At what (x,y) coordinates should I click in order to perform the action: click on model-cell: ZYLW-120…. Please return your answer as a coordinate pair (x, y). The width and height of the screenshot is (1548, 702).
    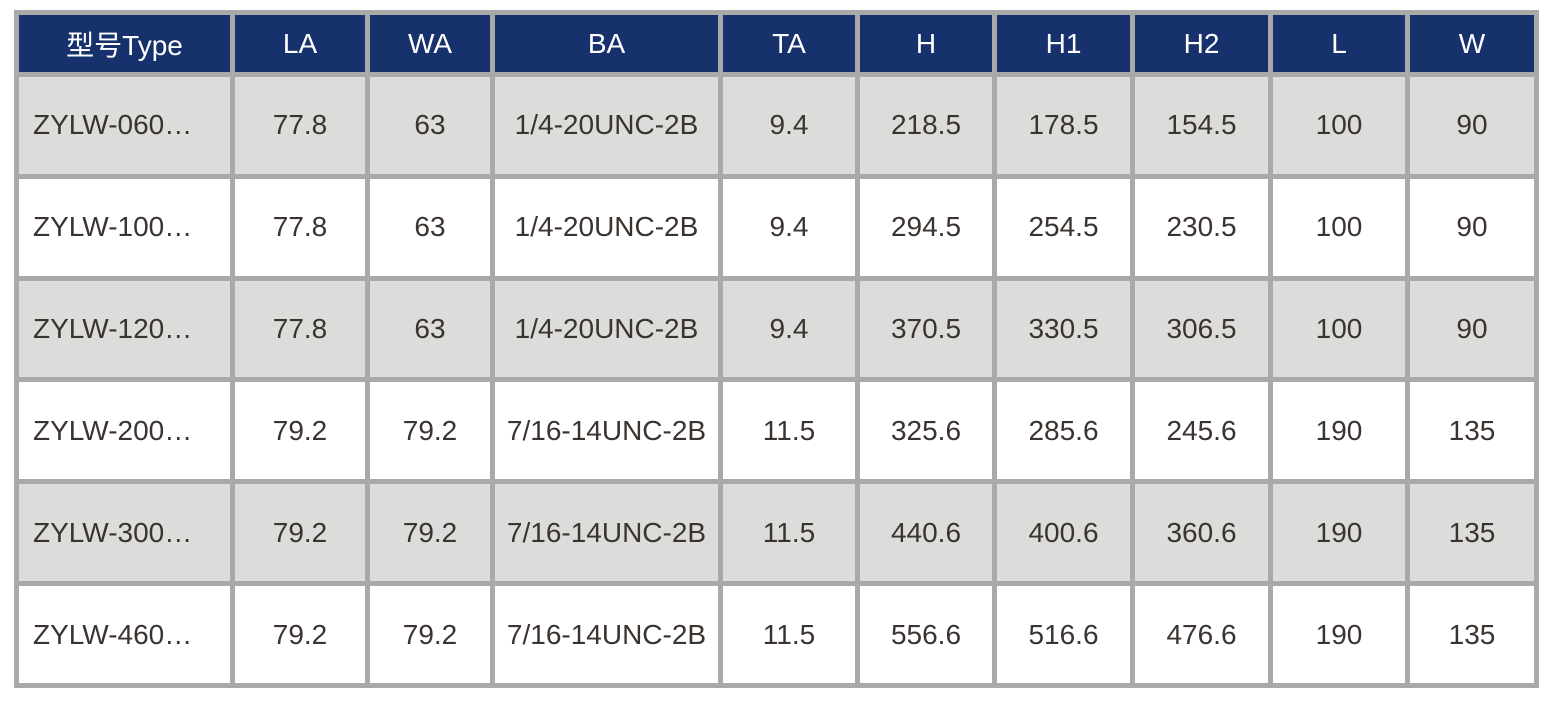
    Looking at the image, I should click on (124, 329).